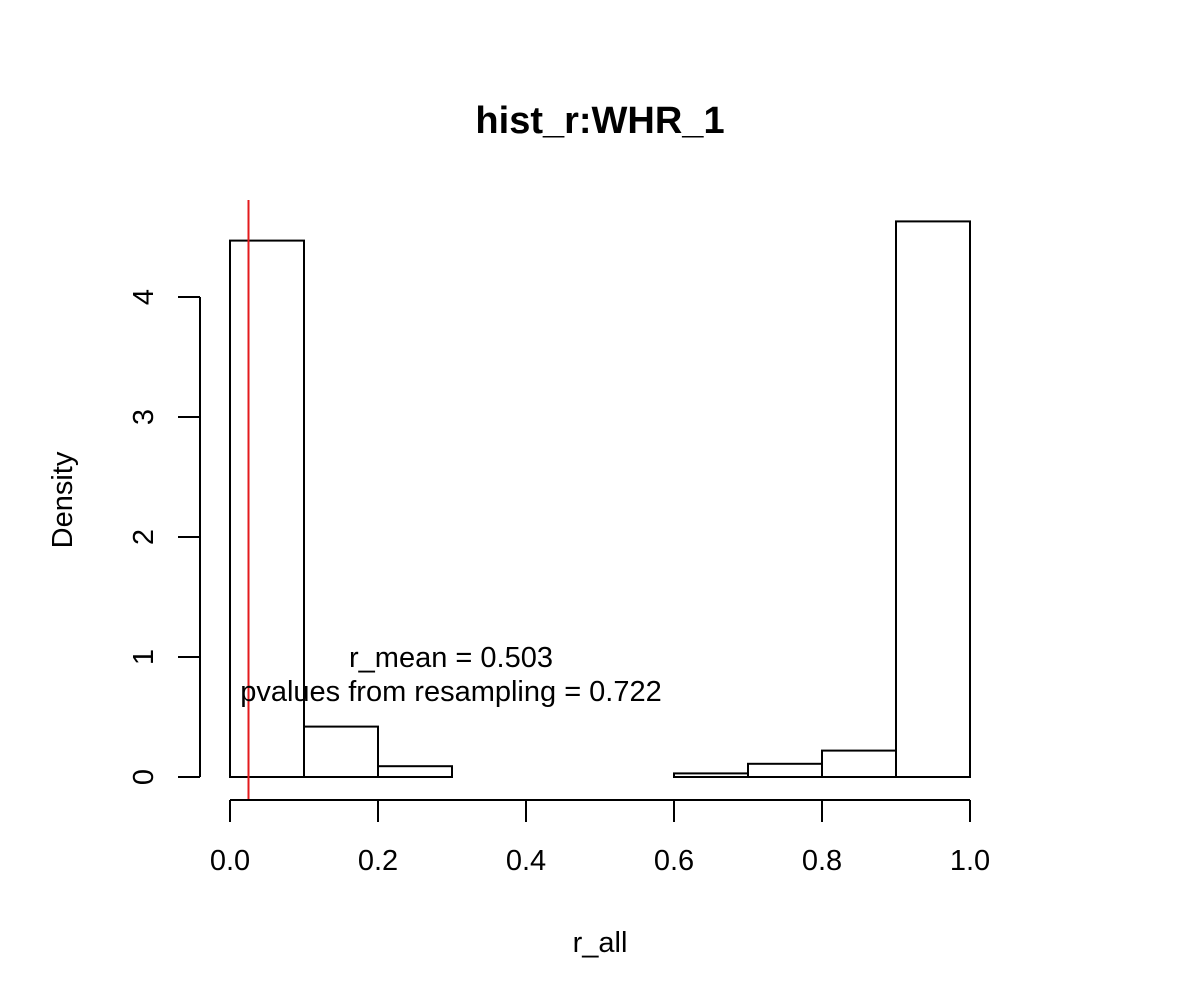 The image size is (1200, 1000). What do you see at coordinates (144, 777) in the screenshot?
I see `y-tick-label-0: 0` at bounding box center [144, 777].